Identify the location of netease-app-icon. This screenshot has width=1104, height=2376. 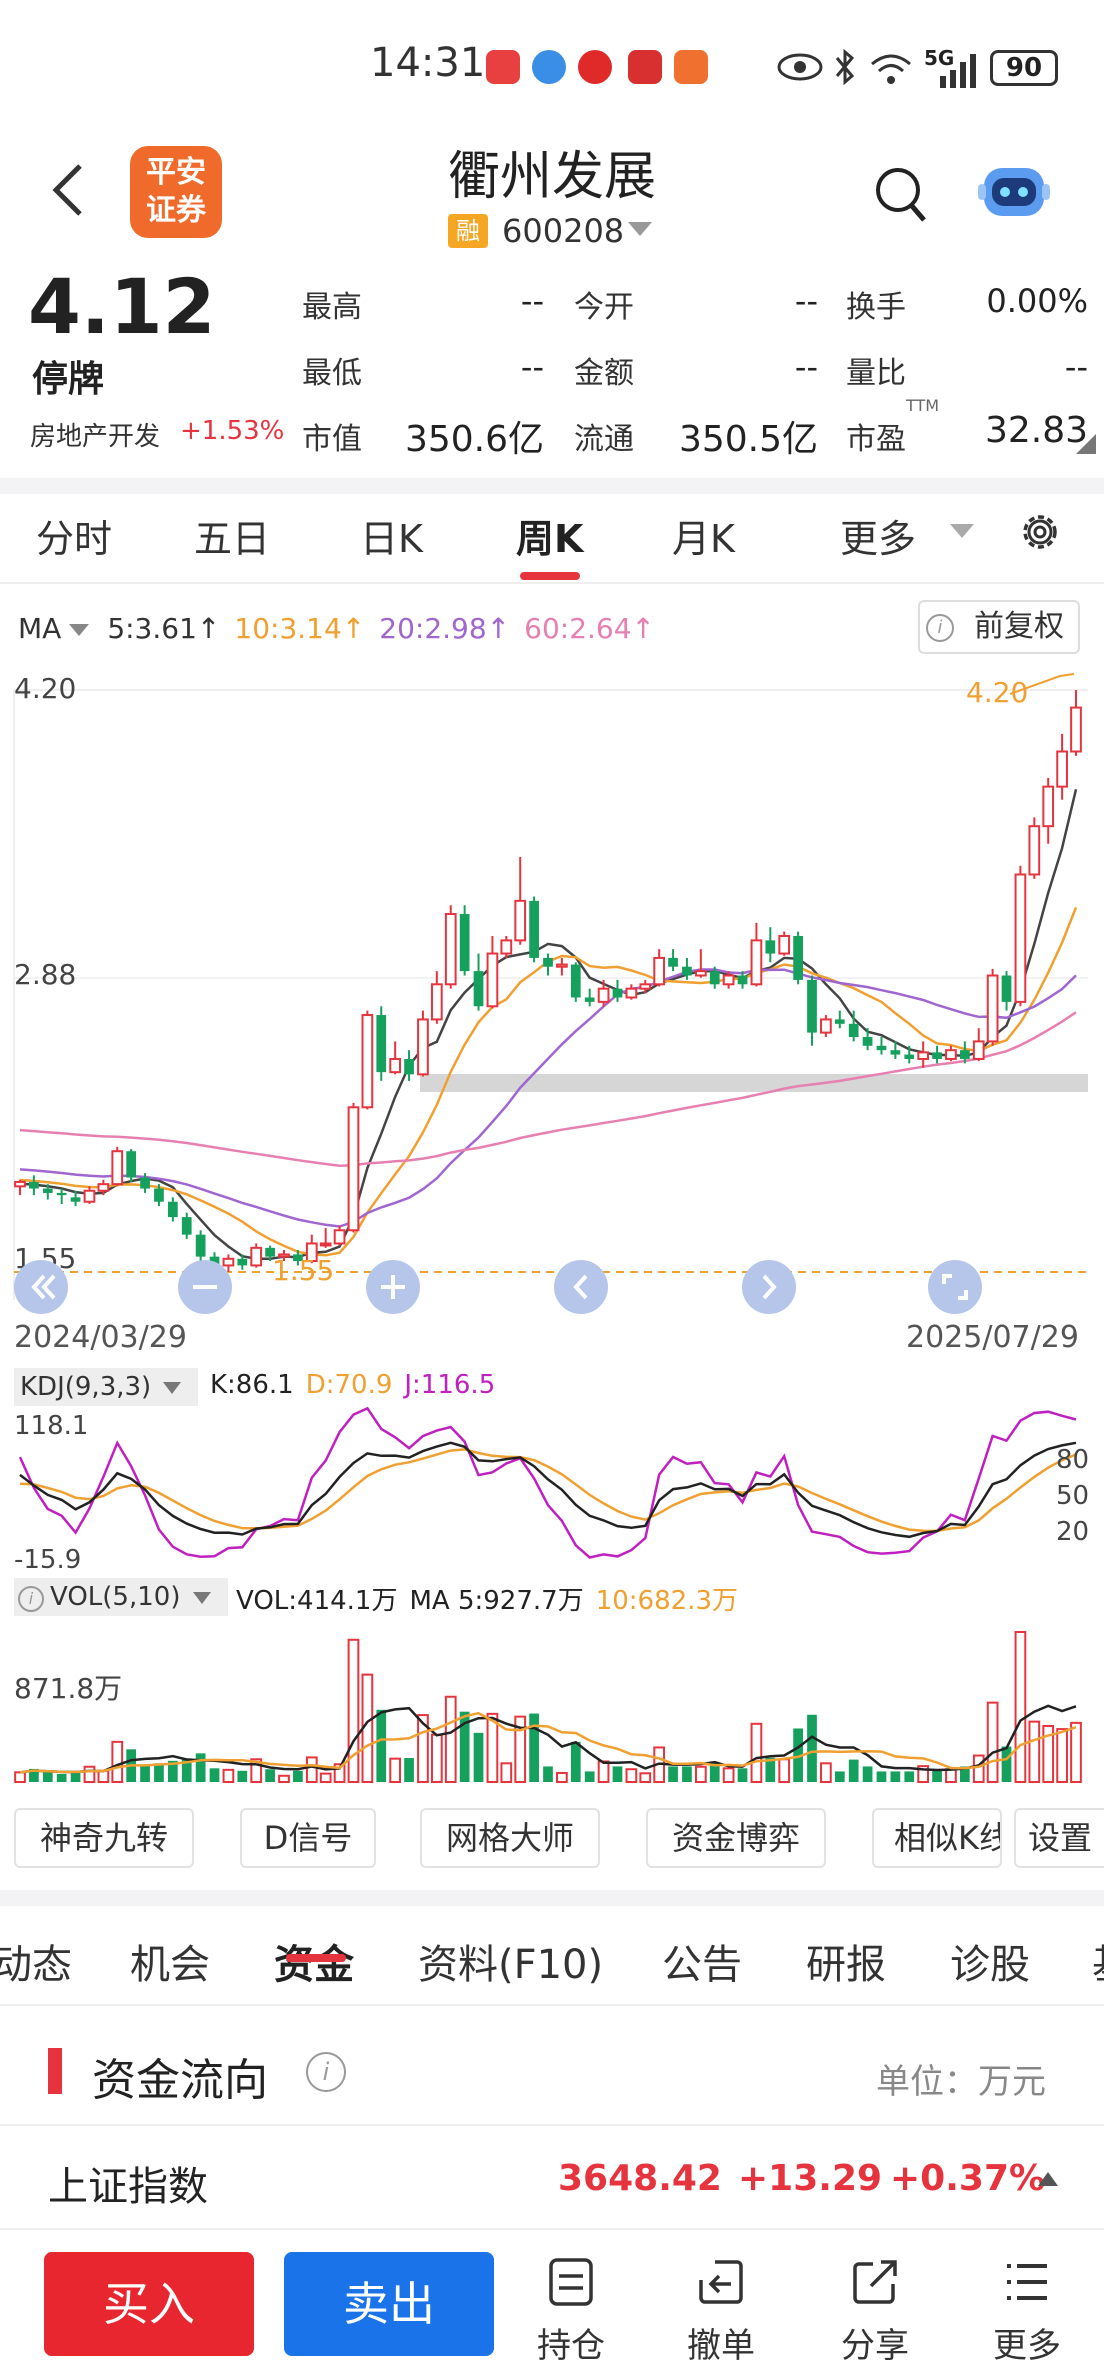
(595, 67).